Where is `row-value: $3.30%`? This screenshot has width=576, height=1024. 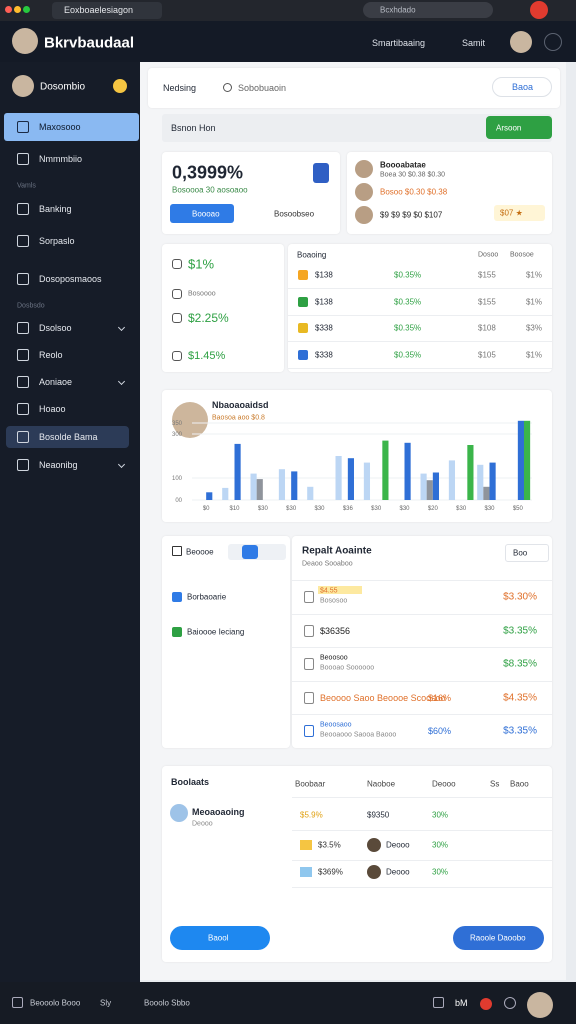 row-value: $3.30% is located at coordinates (520, 597).